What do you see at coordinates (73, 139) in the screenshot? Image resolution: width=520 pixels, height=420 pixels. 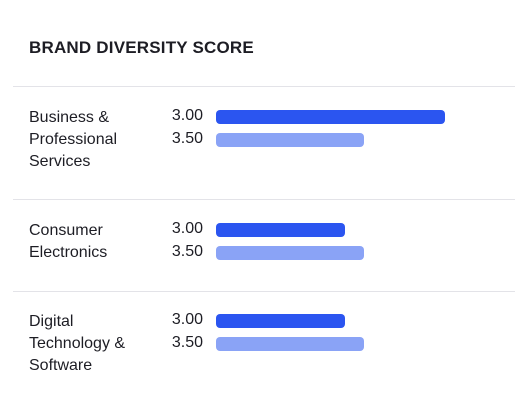 I see `category-label: Business & Professional Services` at bounding box center [73, 139].